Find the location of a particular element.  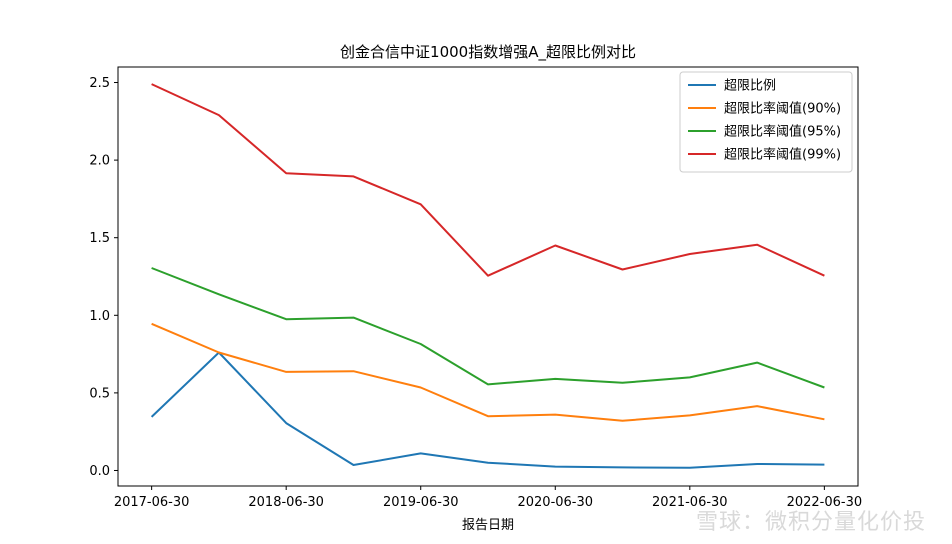

chart-title: 创金合信中证1000指数增强A_超限比例对比 is located at coordinates (488, 52).